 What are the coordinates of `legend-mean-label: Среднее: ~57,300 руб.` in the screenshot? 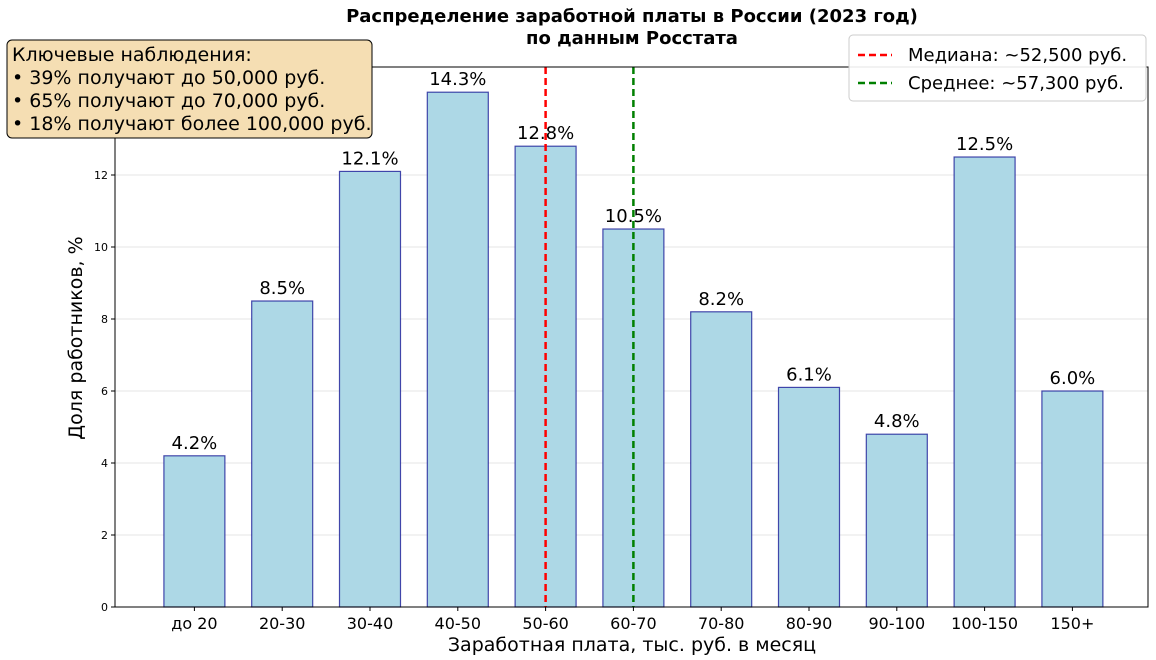 It's located at (1016, 83).